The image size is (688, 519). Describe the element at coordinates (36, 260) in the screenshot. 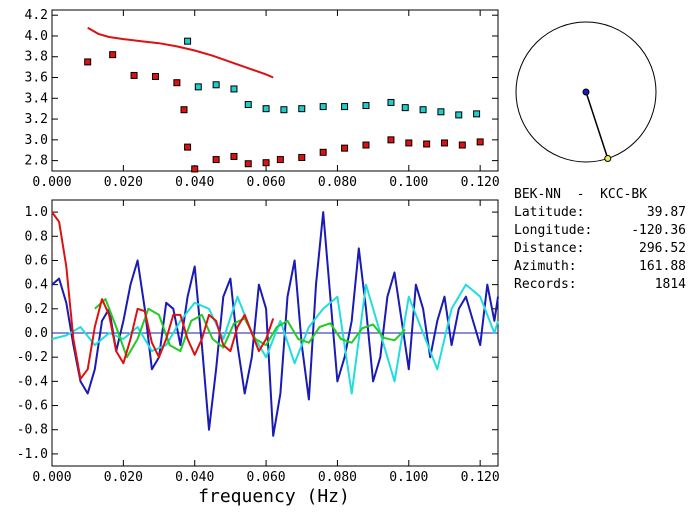

I see `y-tick-label: 0.6` at that location.